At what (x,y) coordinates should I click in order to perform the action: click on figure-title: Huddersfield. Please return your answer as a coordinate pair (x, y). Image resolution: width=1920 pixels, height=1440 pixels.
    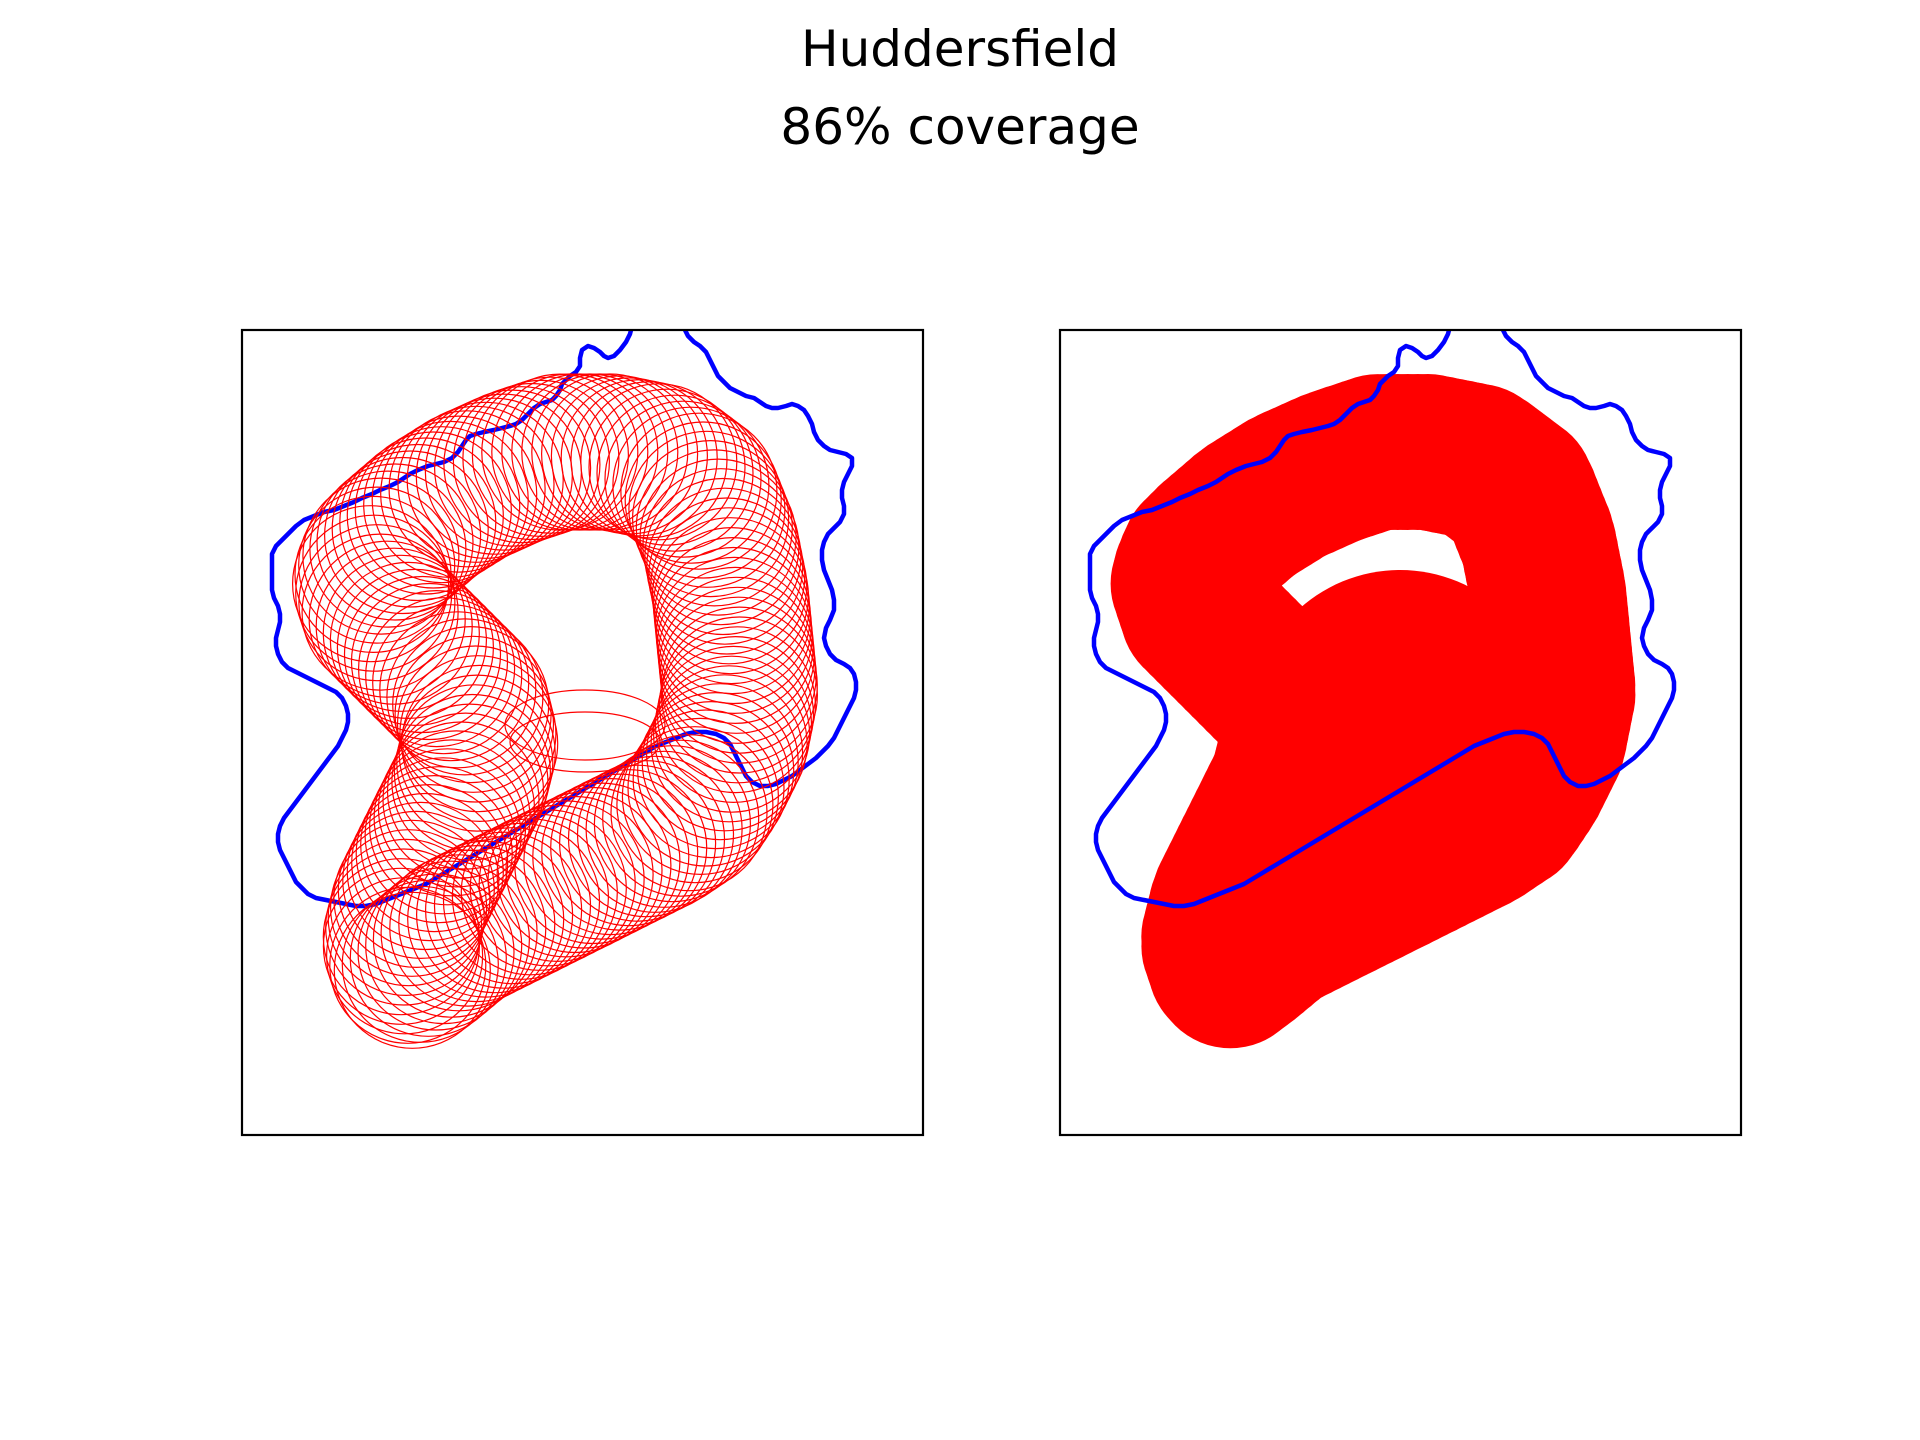
    Looking at the image, I should click on (960, 49).